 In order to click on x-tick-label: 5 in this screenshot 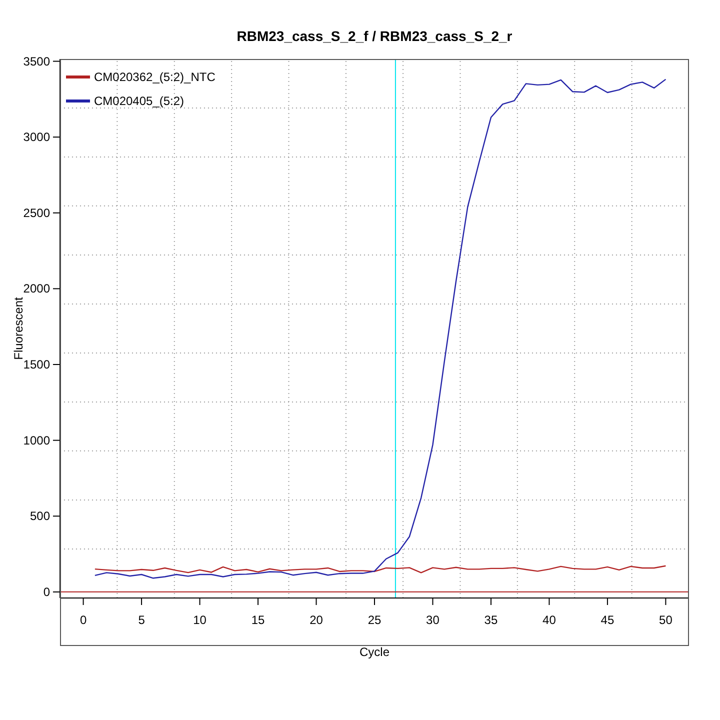, I will do `click(142, 620)`.